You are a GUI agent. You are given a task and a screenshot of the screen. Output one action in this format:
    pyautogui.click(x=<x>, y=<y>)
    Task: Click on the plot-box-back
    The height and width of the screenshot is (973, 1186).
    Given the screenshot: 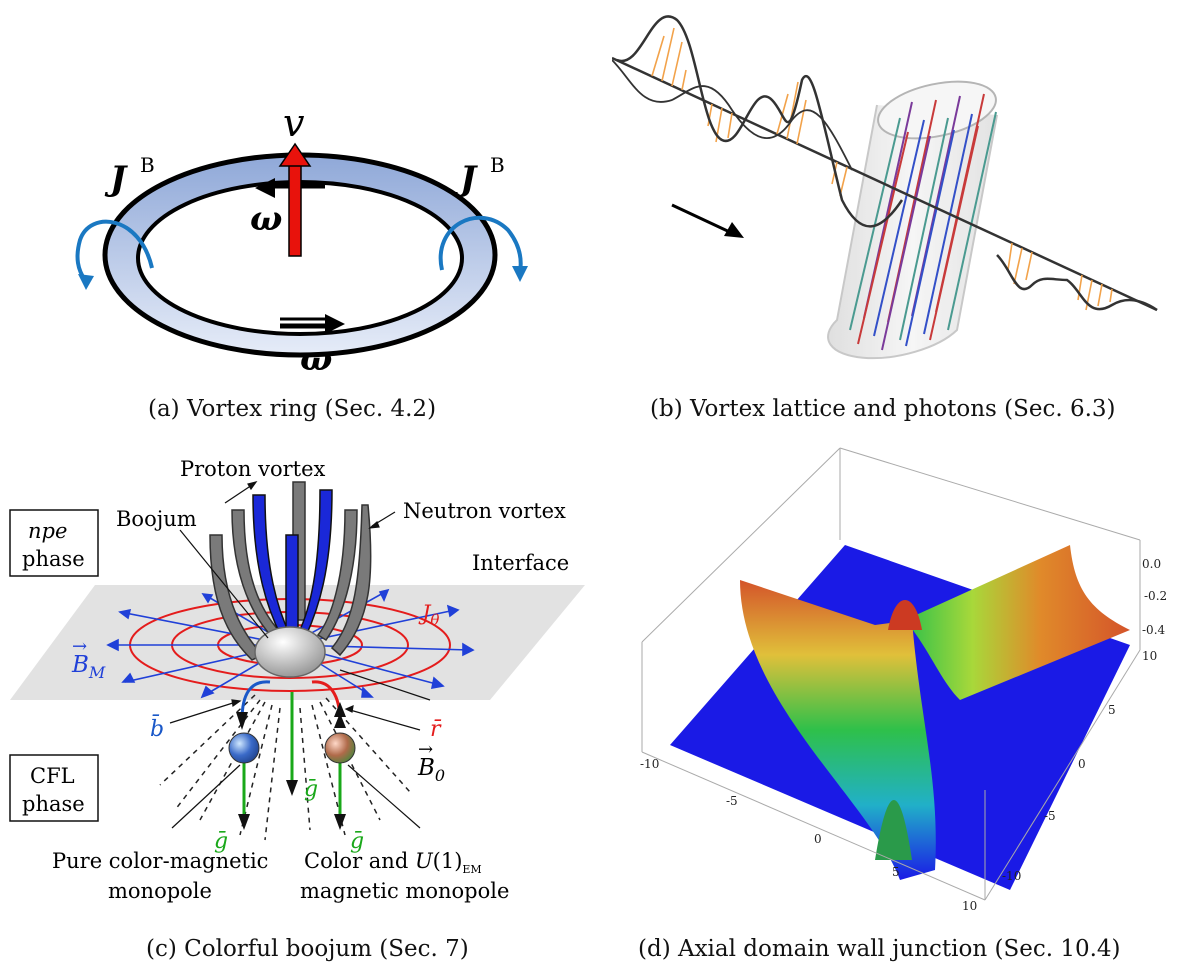 What is the action you would take?
    pyautogui.click(x=891, y=545)
    